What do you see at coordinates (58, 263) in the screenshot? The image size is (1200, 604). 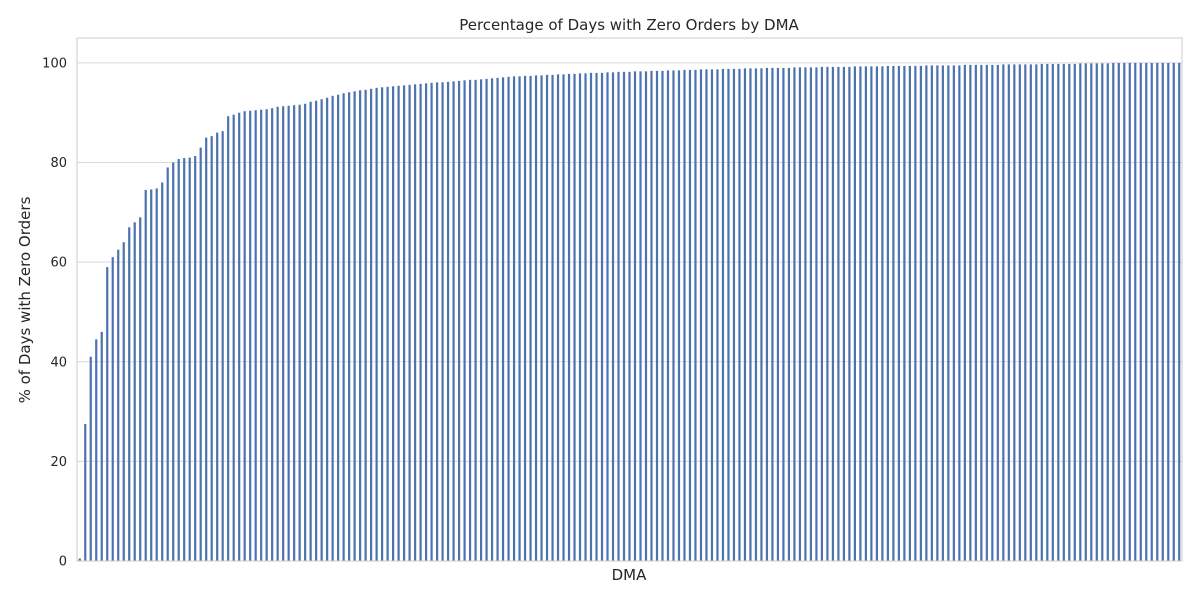 I see `y-tick-label: 60` at bounding box center [58, 263].